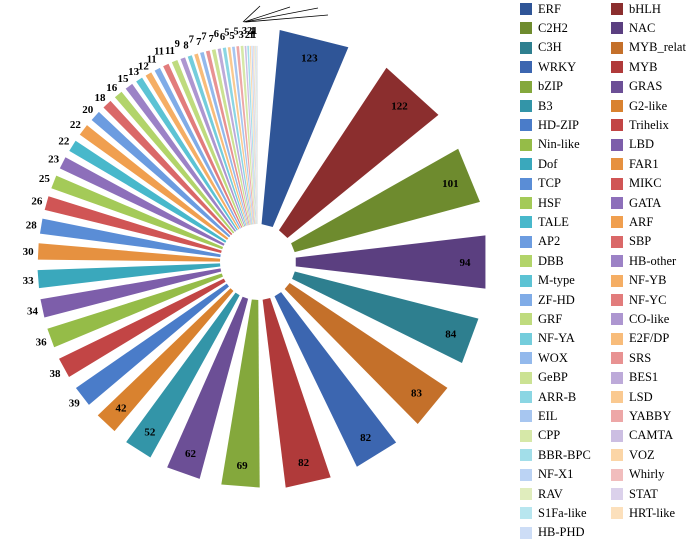 The image size is (686, 540). Describe the element at coordinates (252, 31) in the screenshot. I see `slice-value-label: 1` at that location.